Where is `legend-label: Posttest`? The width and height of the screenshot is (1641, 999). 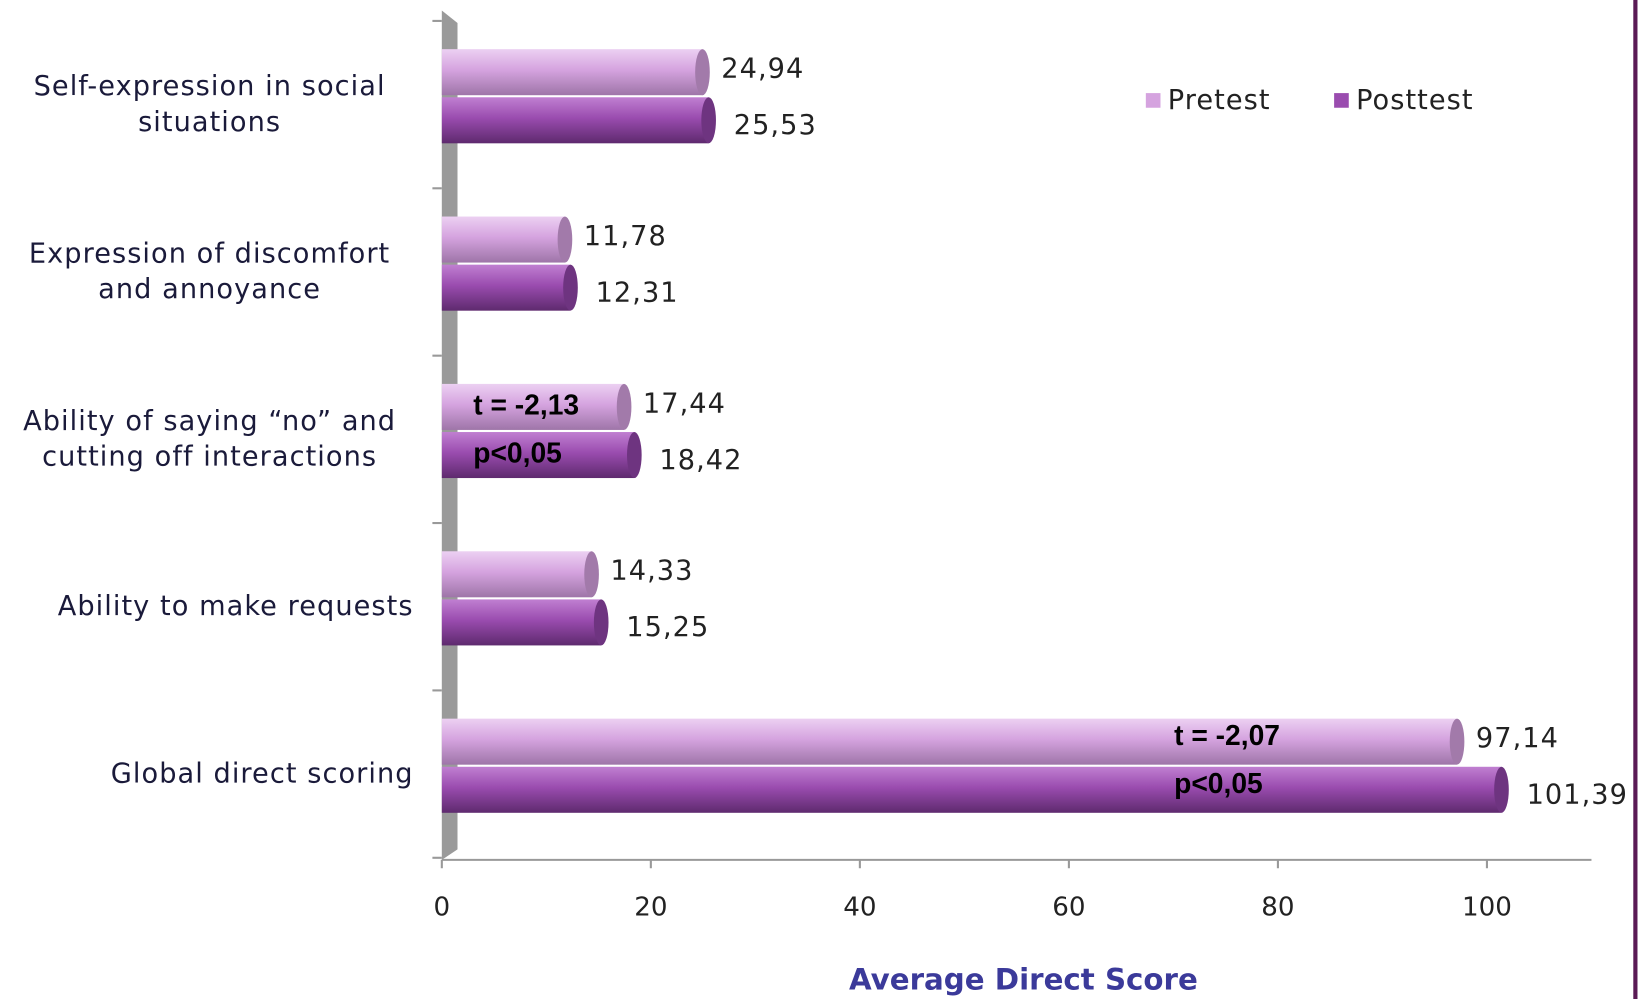 legend-label: Posttest is located at coordinates (1414, 100).